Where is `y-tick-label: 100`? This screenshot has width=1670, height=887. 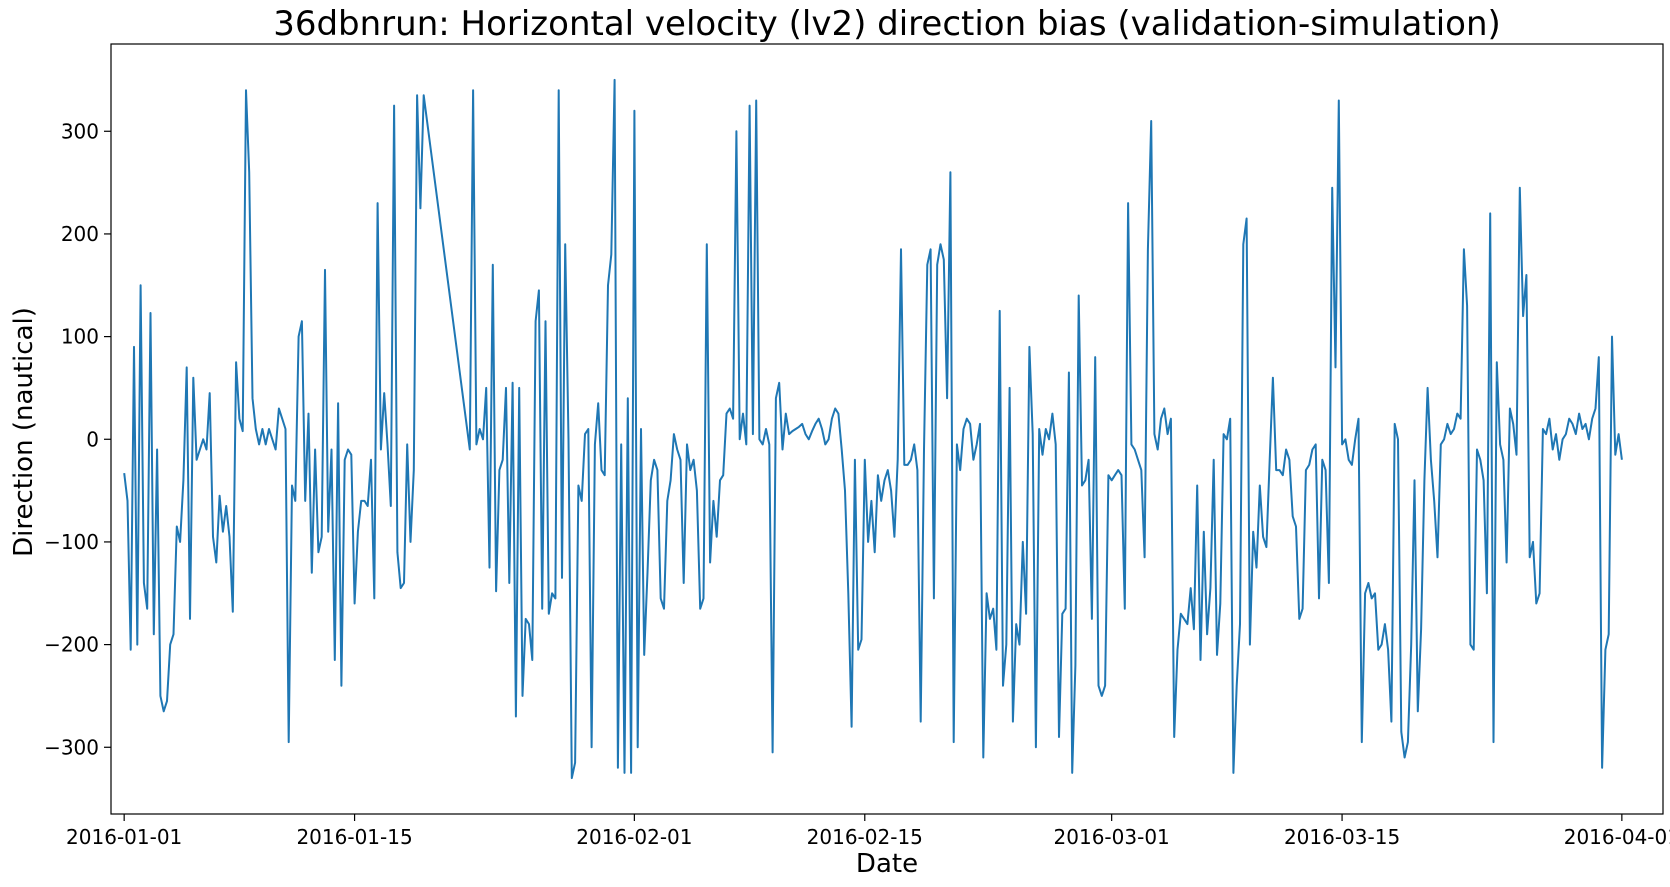
y-tick-label: 100 is located at coordinates (80, 337).